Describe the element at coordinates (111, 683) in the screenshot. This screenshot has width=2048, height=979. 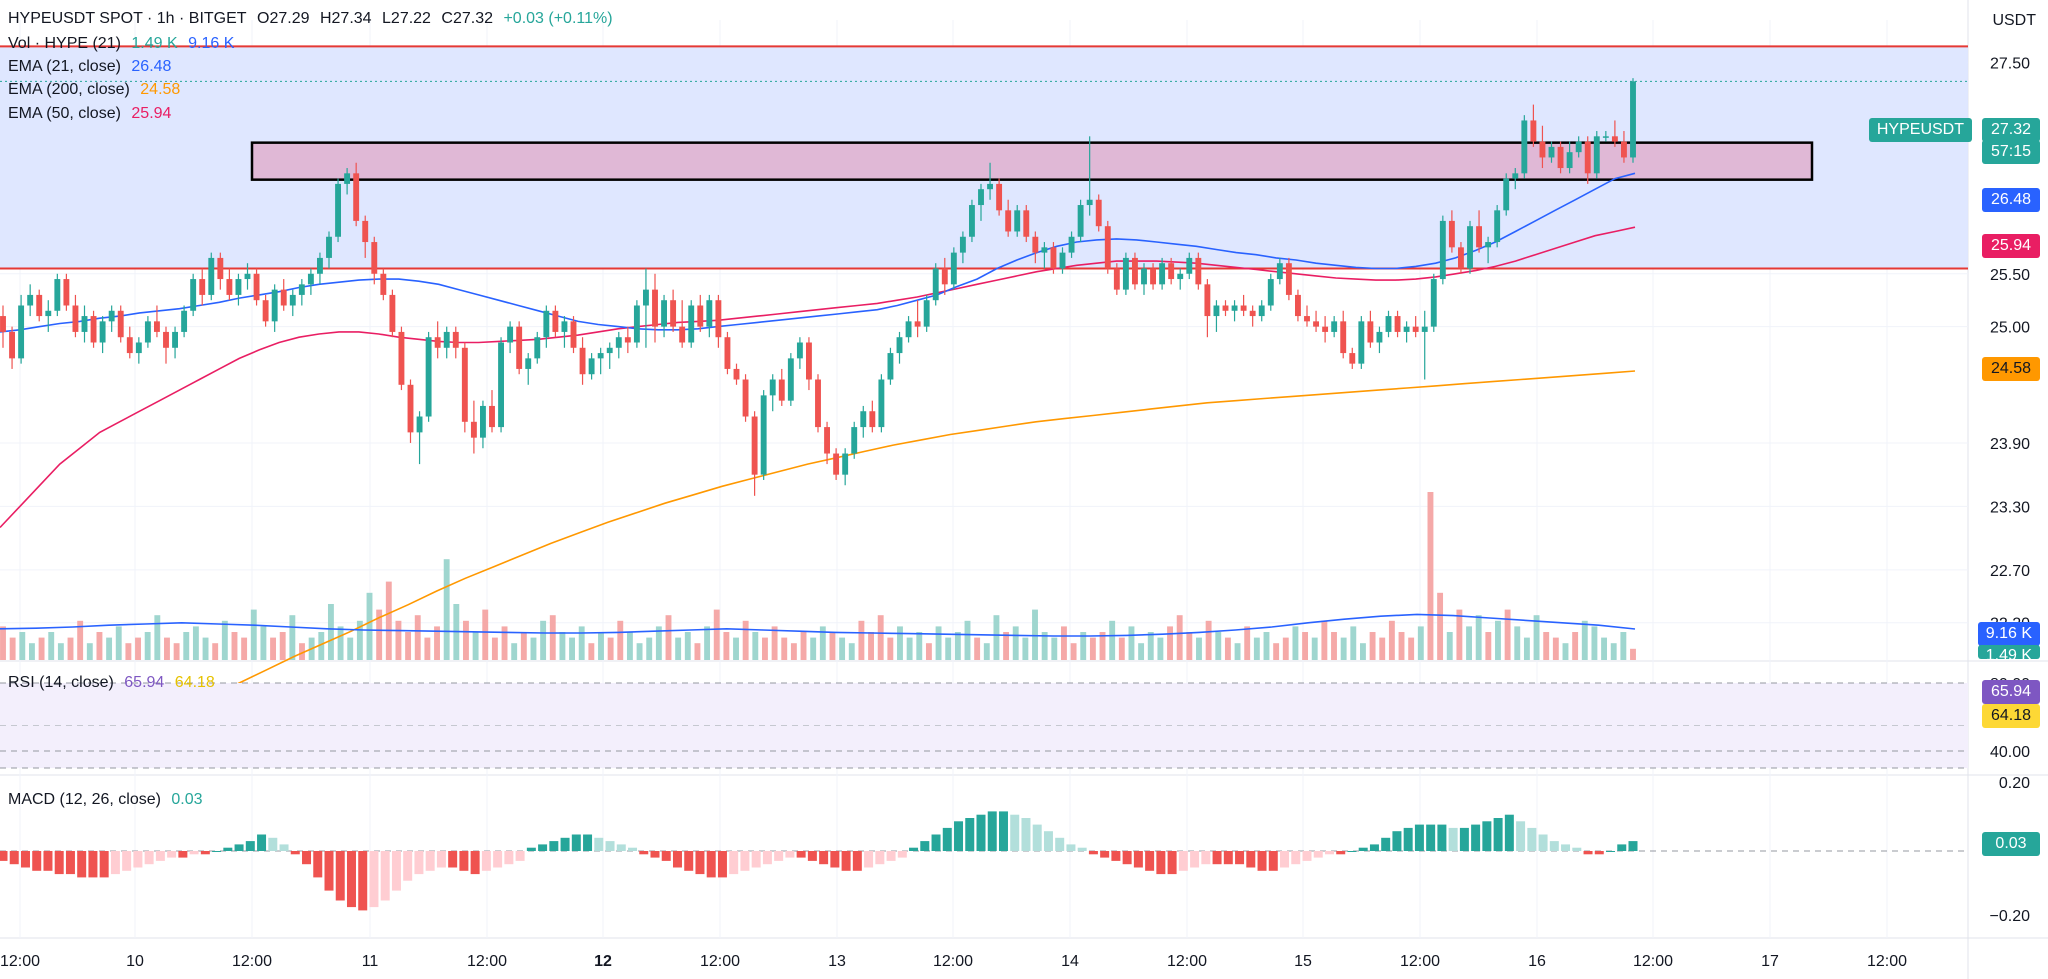
I see `legend-rsi: RSI (14, close) 65.94 64.18` at that location.